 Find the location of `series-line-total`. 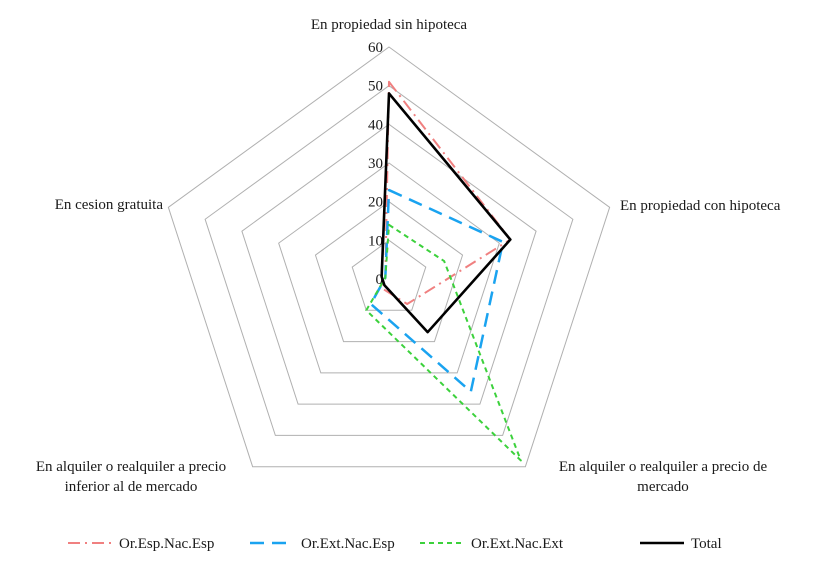

series-line-total is located at coordinates (446, 213).